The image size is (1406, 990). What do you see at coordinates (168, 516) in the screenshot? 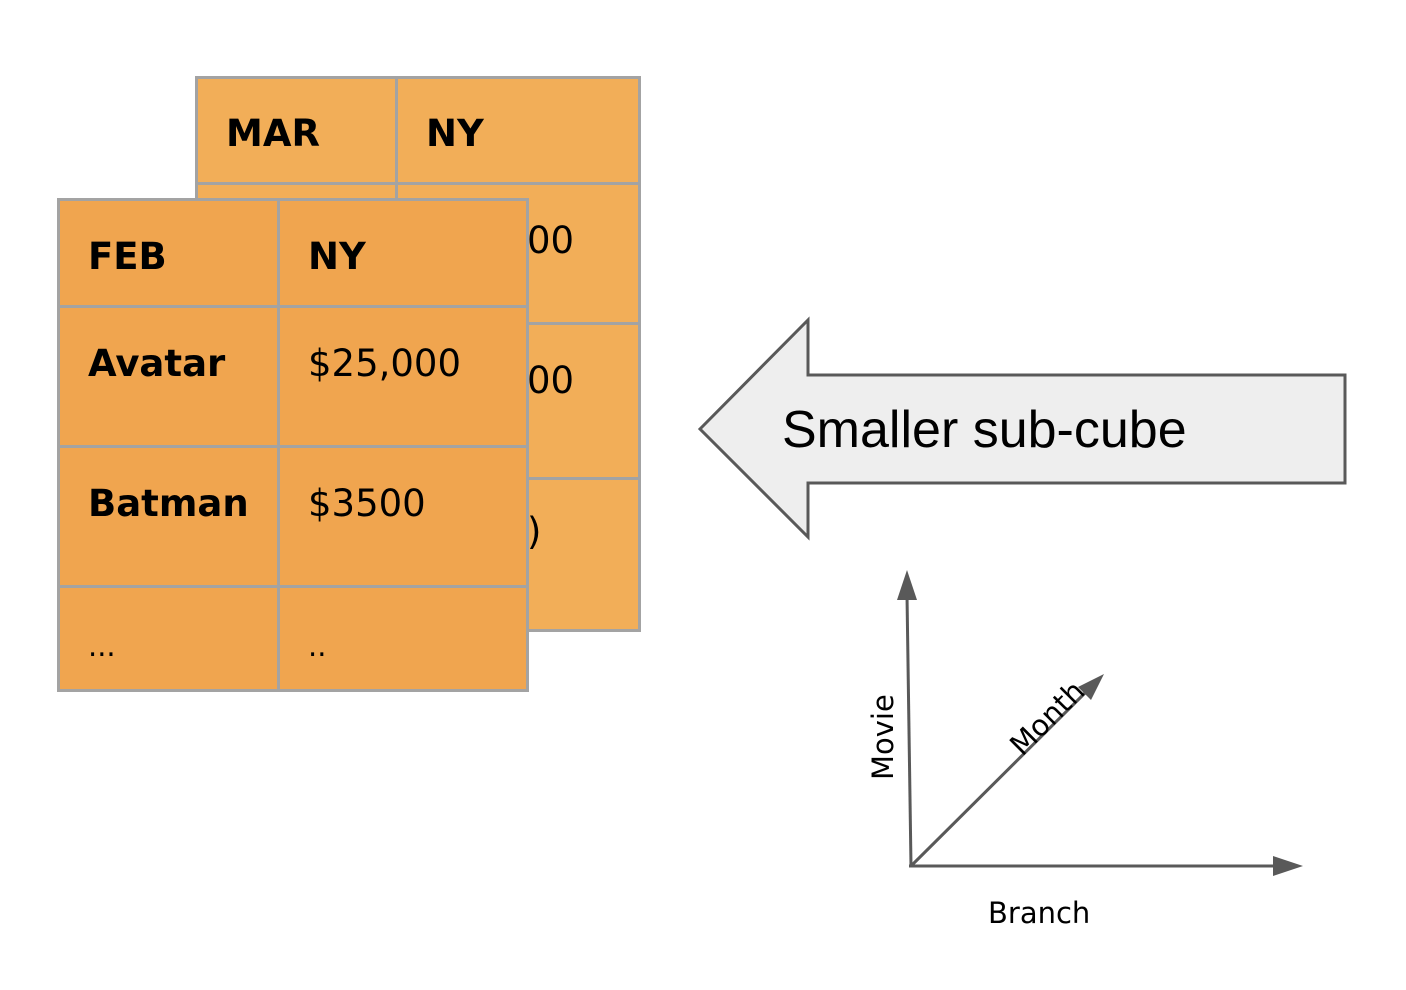
I see `row-movie-cell: Batman` at bounding box center [168, 516].